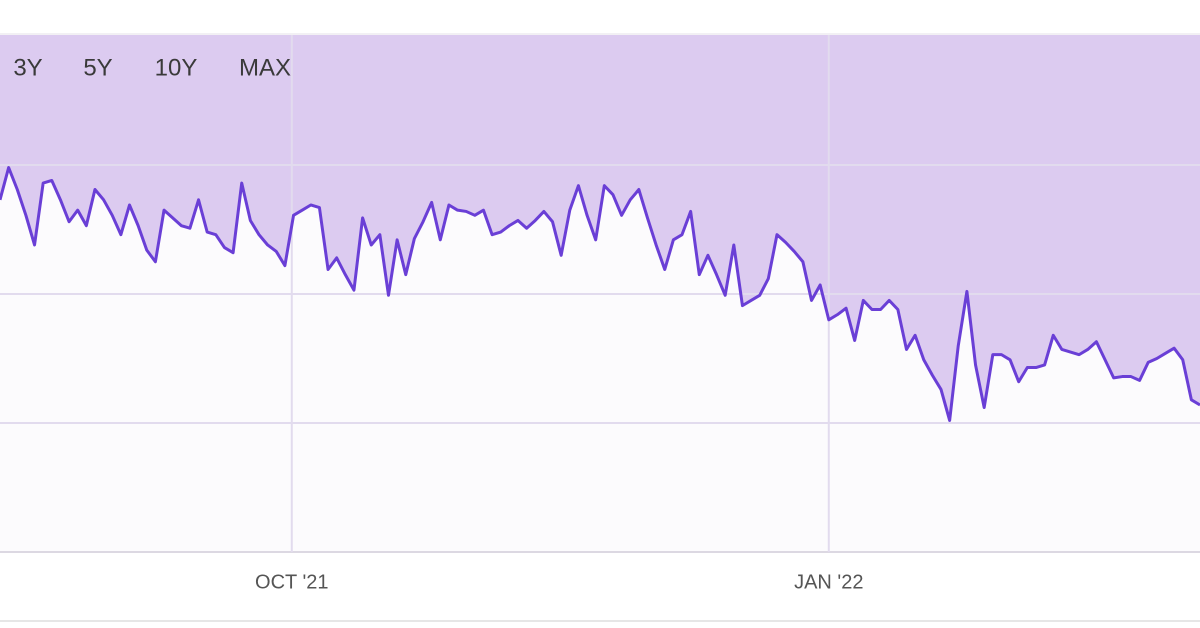 The height and width of the screenshot is (628, 1200). I want to click on range-button: 5Y, so click(97, 67).